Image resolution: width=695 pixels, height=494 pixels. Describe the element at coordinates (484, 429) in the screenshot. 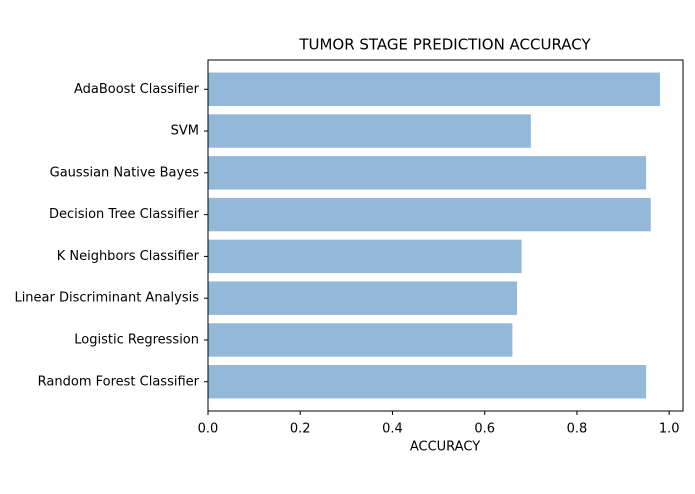

I see `x-tick-label: 0.6` at that location.